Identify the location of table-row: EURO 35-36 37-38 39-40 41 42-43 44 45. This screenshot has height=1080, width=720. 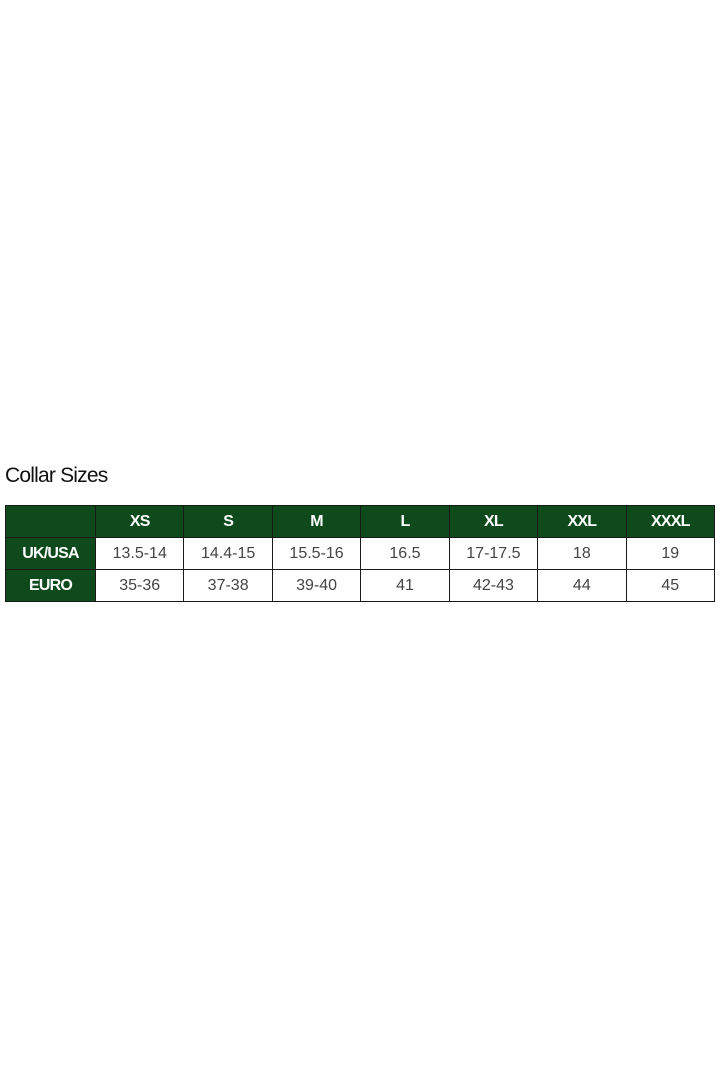
(360, 585).